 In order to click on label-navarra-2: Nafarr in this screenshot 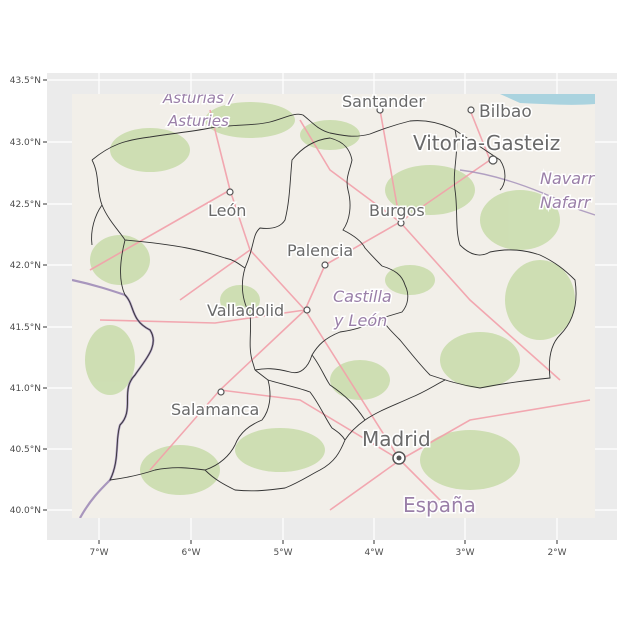, I will do `click(566, 202)`.